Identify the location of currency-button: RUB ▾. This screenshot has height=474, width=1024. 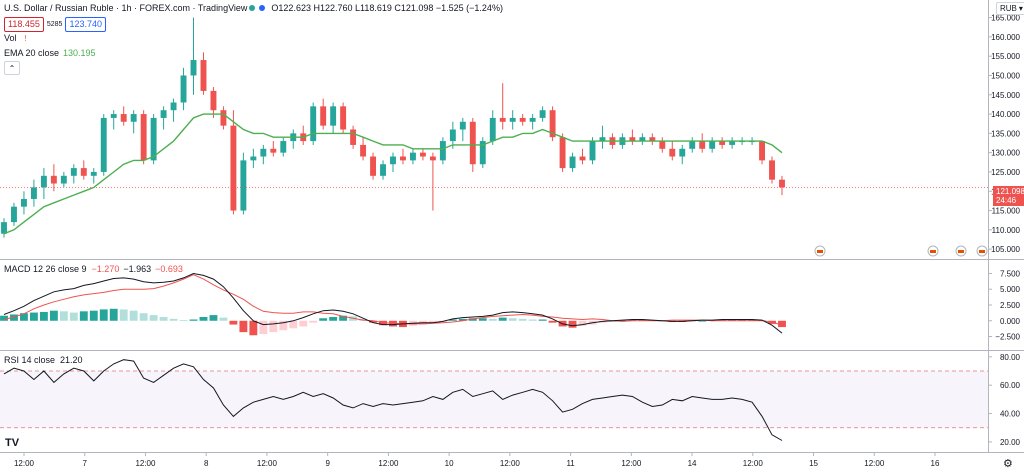
(1010, 8).